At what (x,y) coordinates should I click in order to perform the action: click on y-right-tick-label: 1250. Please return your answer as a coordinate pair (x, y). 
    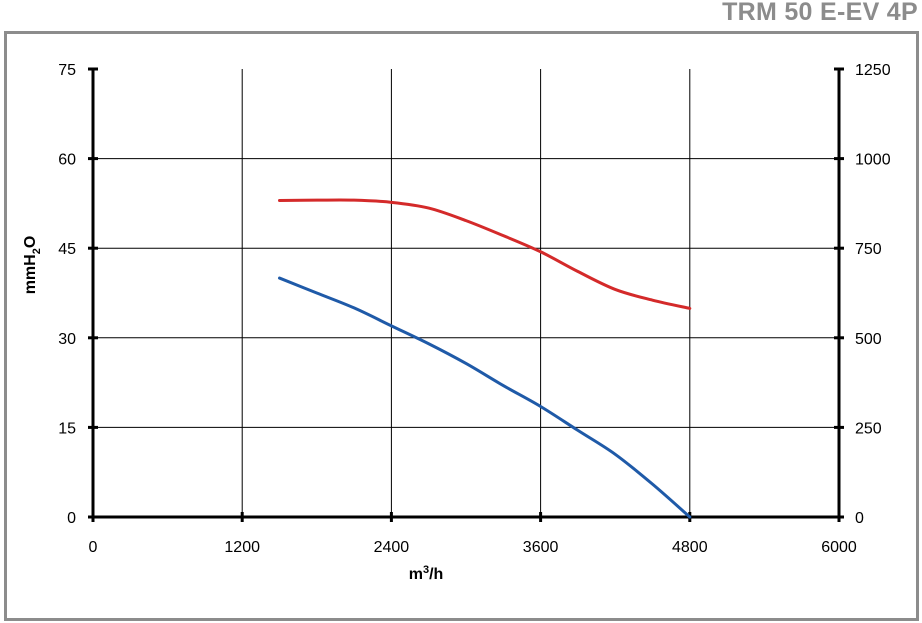
    Looking at the image, I should click on (873, 70).